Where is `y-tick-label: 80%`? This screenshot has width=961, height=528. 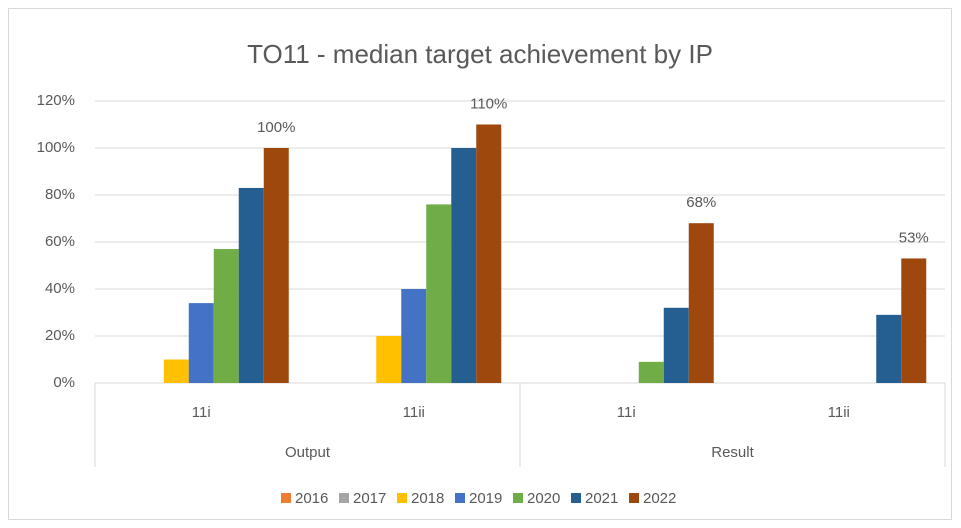 y-tick-label: 80% is located at coordinates (60, 194).